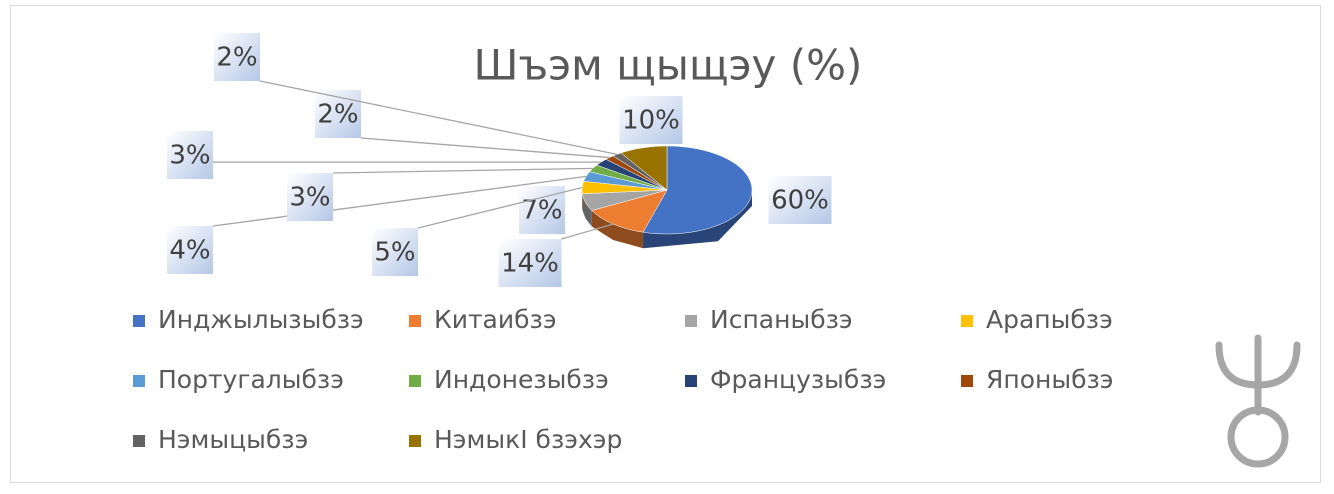 This screenshot has height=494, width=1334. Describe the element at coordinates (189, 251) in the screenshot. I see `data-label: 4%` at that location.